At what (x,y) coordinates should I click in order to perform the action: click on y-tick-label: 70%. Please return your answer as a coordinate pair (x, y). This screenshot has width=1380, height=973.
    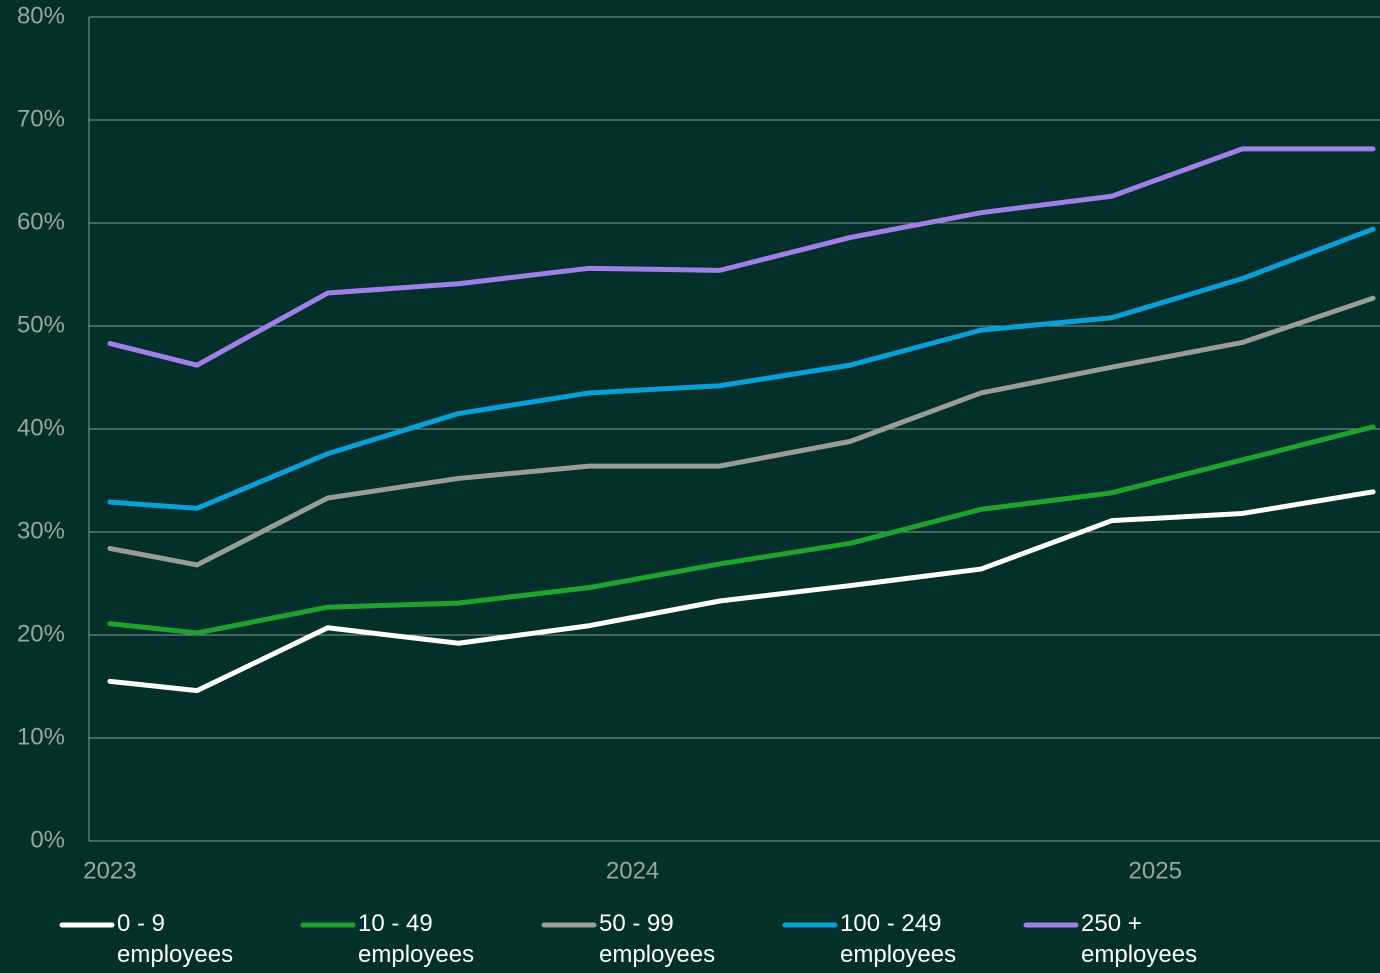
    Looking at the image, I should click on (41, 118).